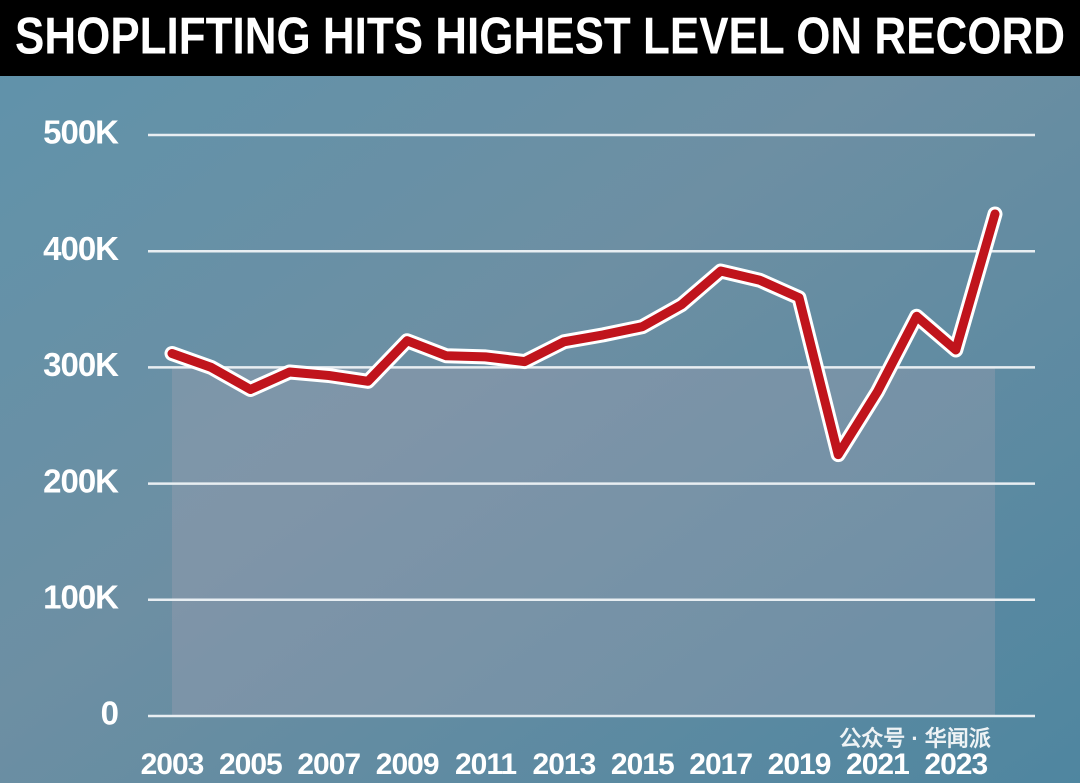 This screenshot has width=1080, height=783. What do you see at coordinates (799, 764) in the screenshot?
I see `x-tick-label: 2019` at bounding box center [799, 764].